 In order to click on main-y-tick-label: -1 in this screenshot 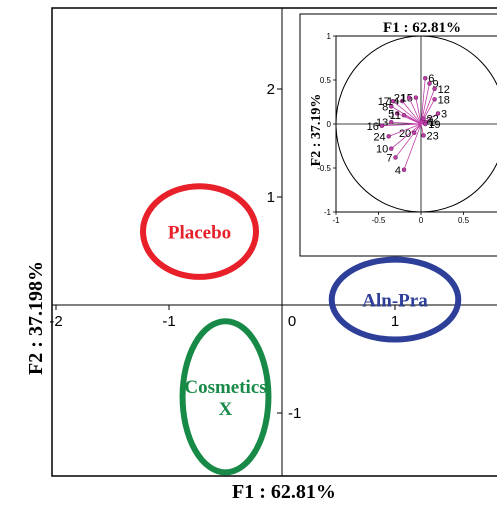, I will do `click(294, 413)`.